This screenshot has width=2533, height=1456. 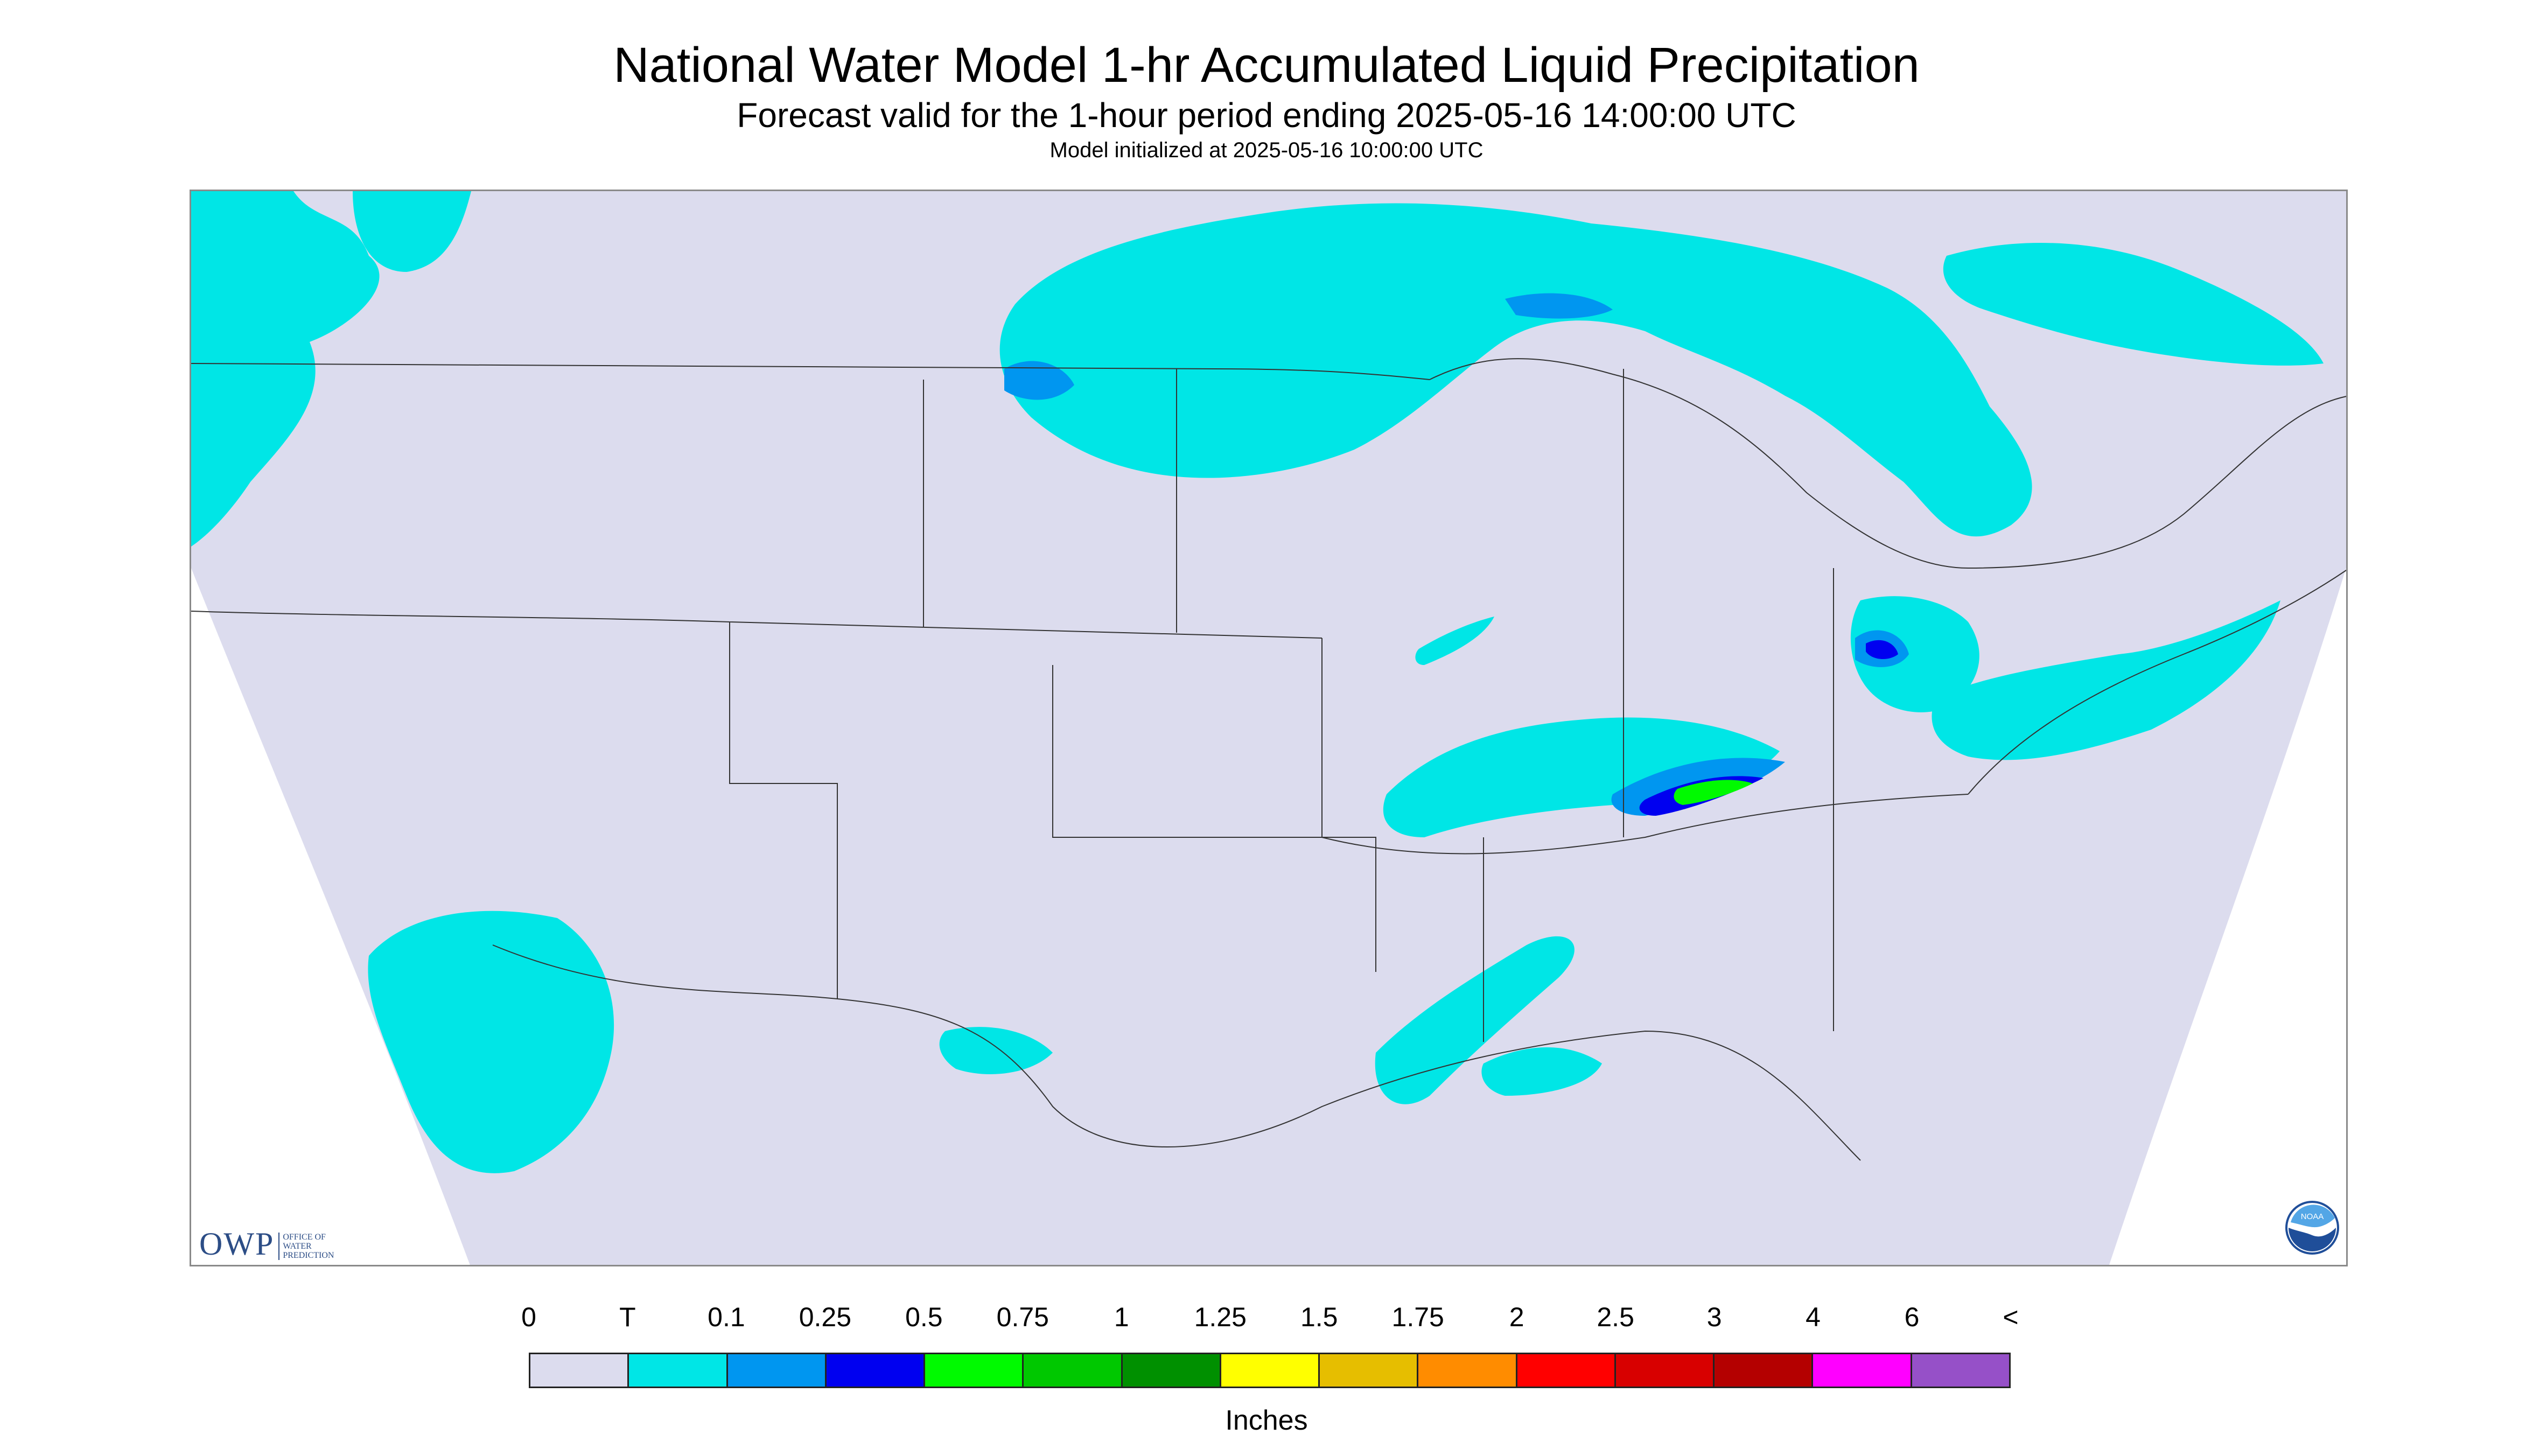 I want to click on legend-tick-label: 0, so click(x=529, y=1317).